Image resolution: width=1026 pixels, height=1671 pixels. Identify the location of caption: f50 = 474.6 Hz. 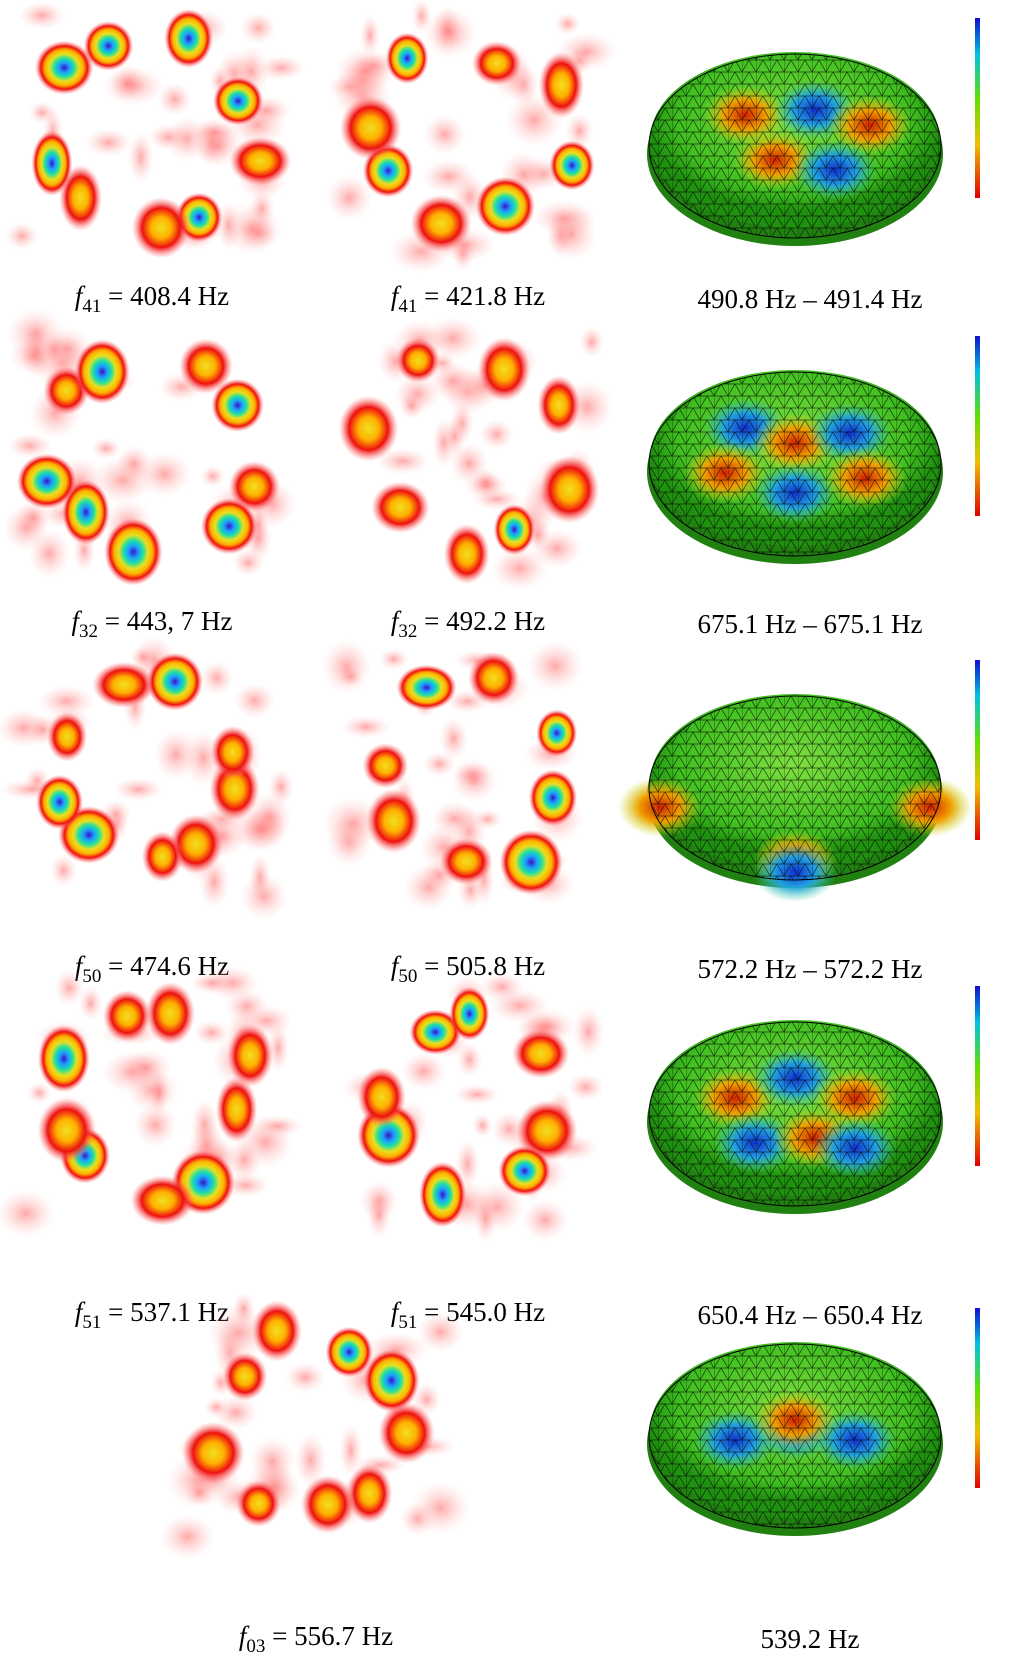
(152, 969).